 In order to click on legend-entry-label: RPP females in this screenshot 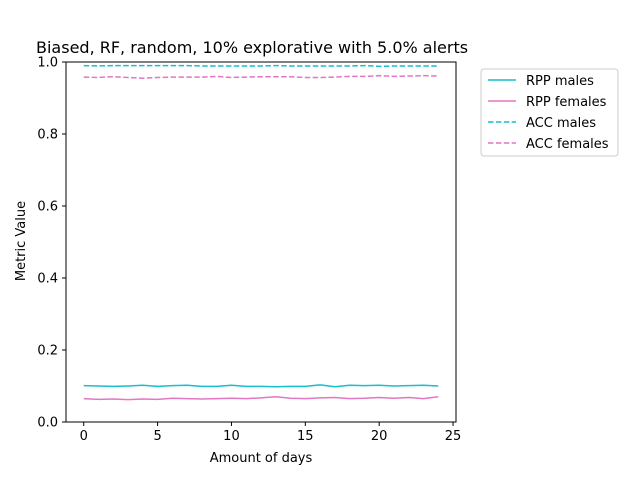, I will do `click(566, 102)`.